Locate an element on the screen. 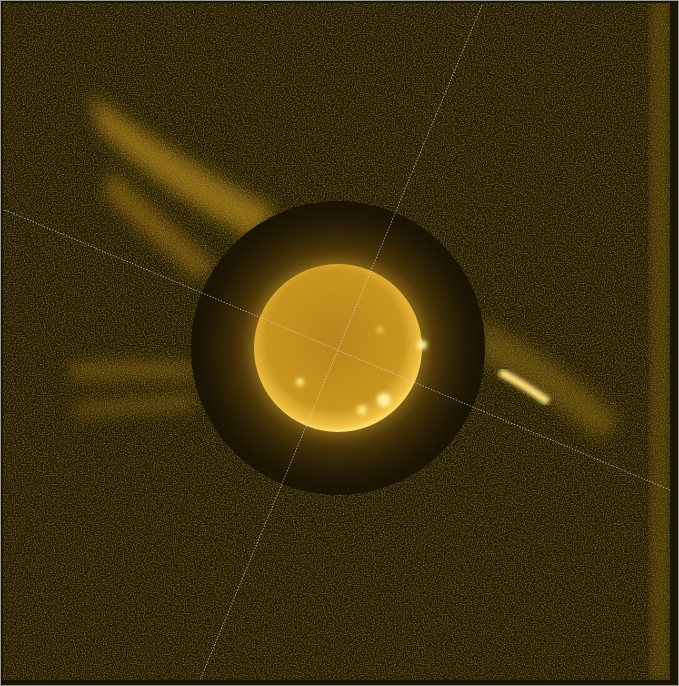 The height and width of the screenshot is (686, 679). edge-glow is located at coordinates (660, 341).